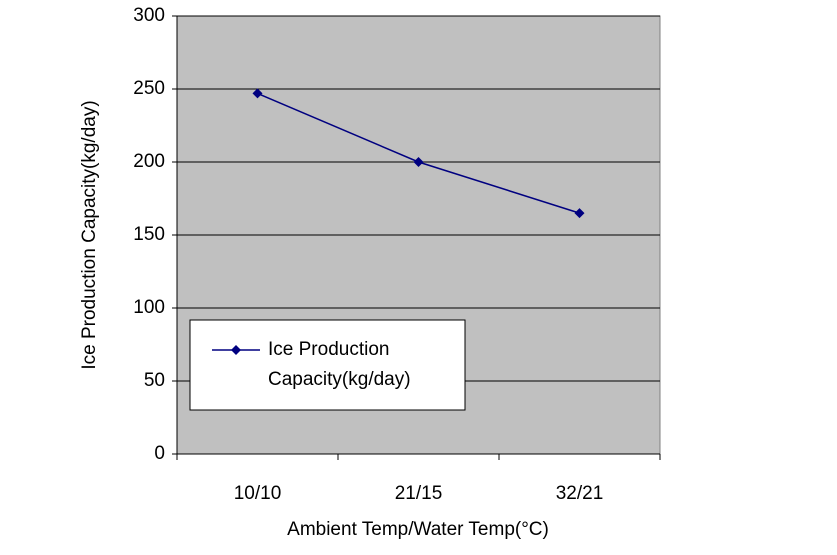  I want to click on y-tick-label: 200, so click(149, 161).